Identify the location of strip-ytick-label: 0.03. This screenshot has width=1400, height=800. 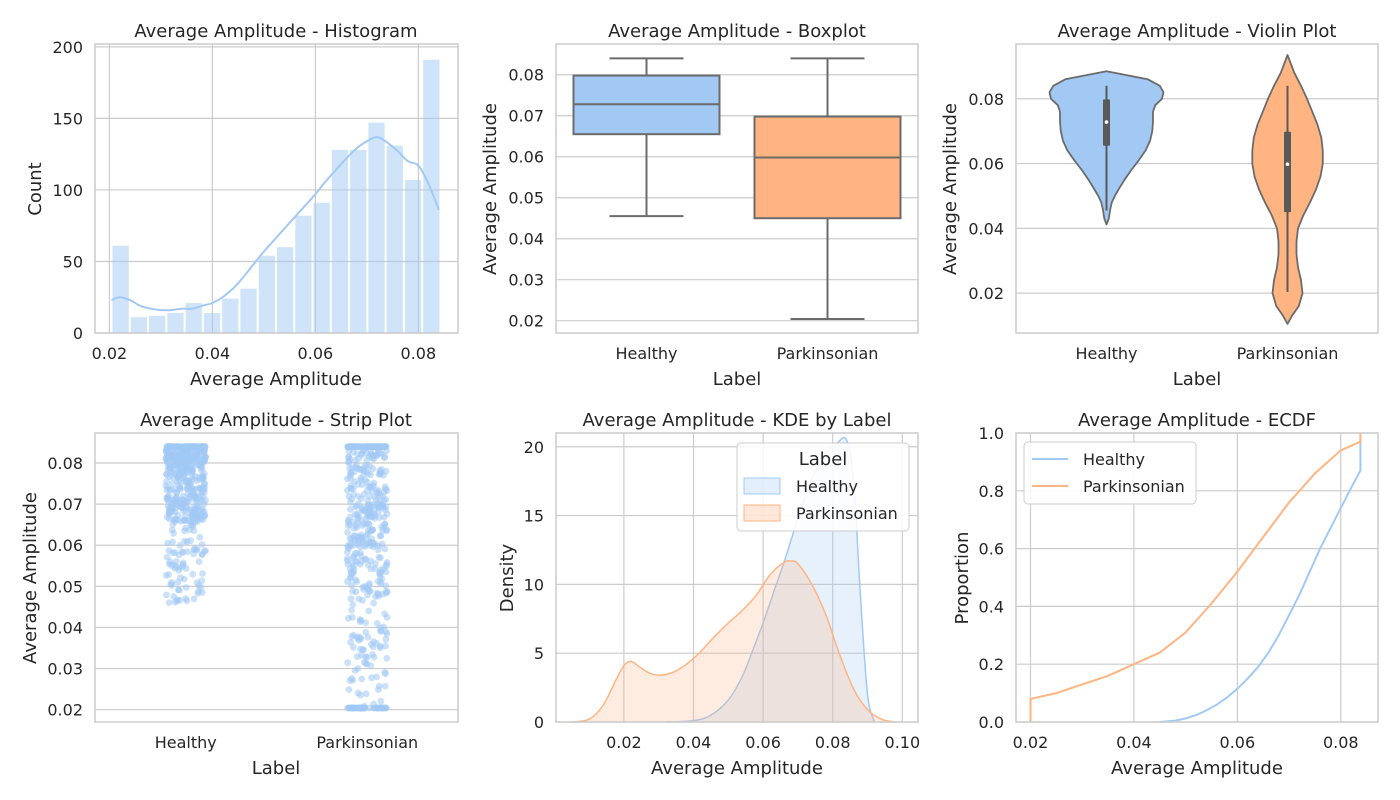
(65, 669).